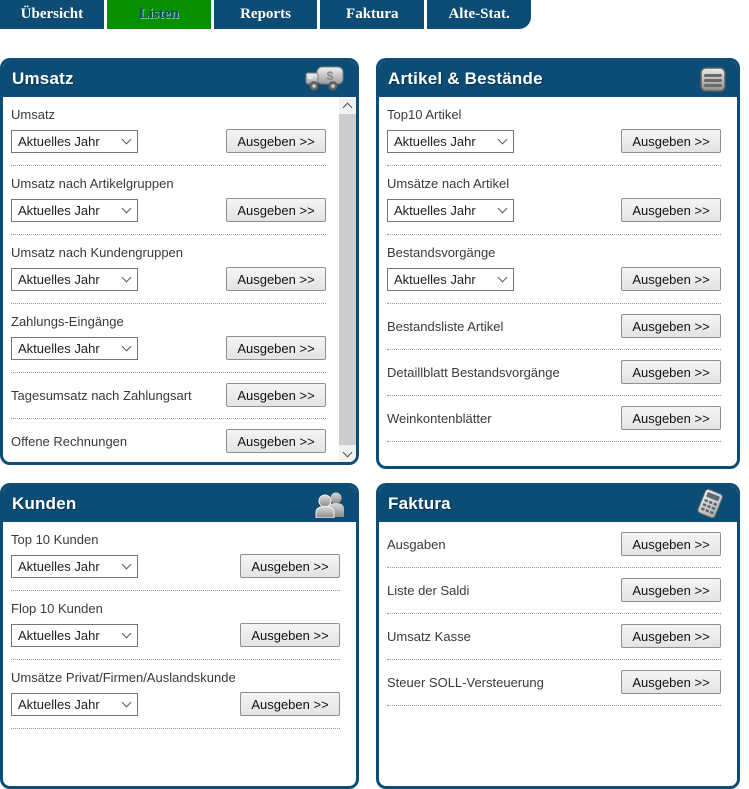 The image size is (749, 789). What do you see at coordinates (554, 683) in the screenshot?
I see `section-steuer-soll-versteuerung: Steuer SOLL-Versteuerung Ausgeben >>` at bounding box center [554, 683].